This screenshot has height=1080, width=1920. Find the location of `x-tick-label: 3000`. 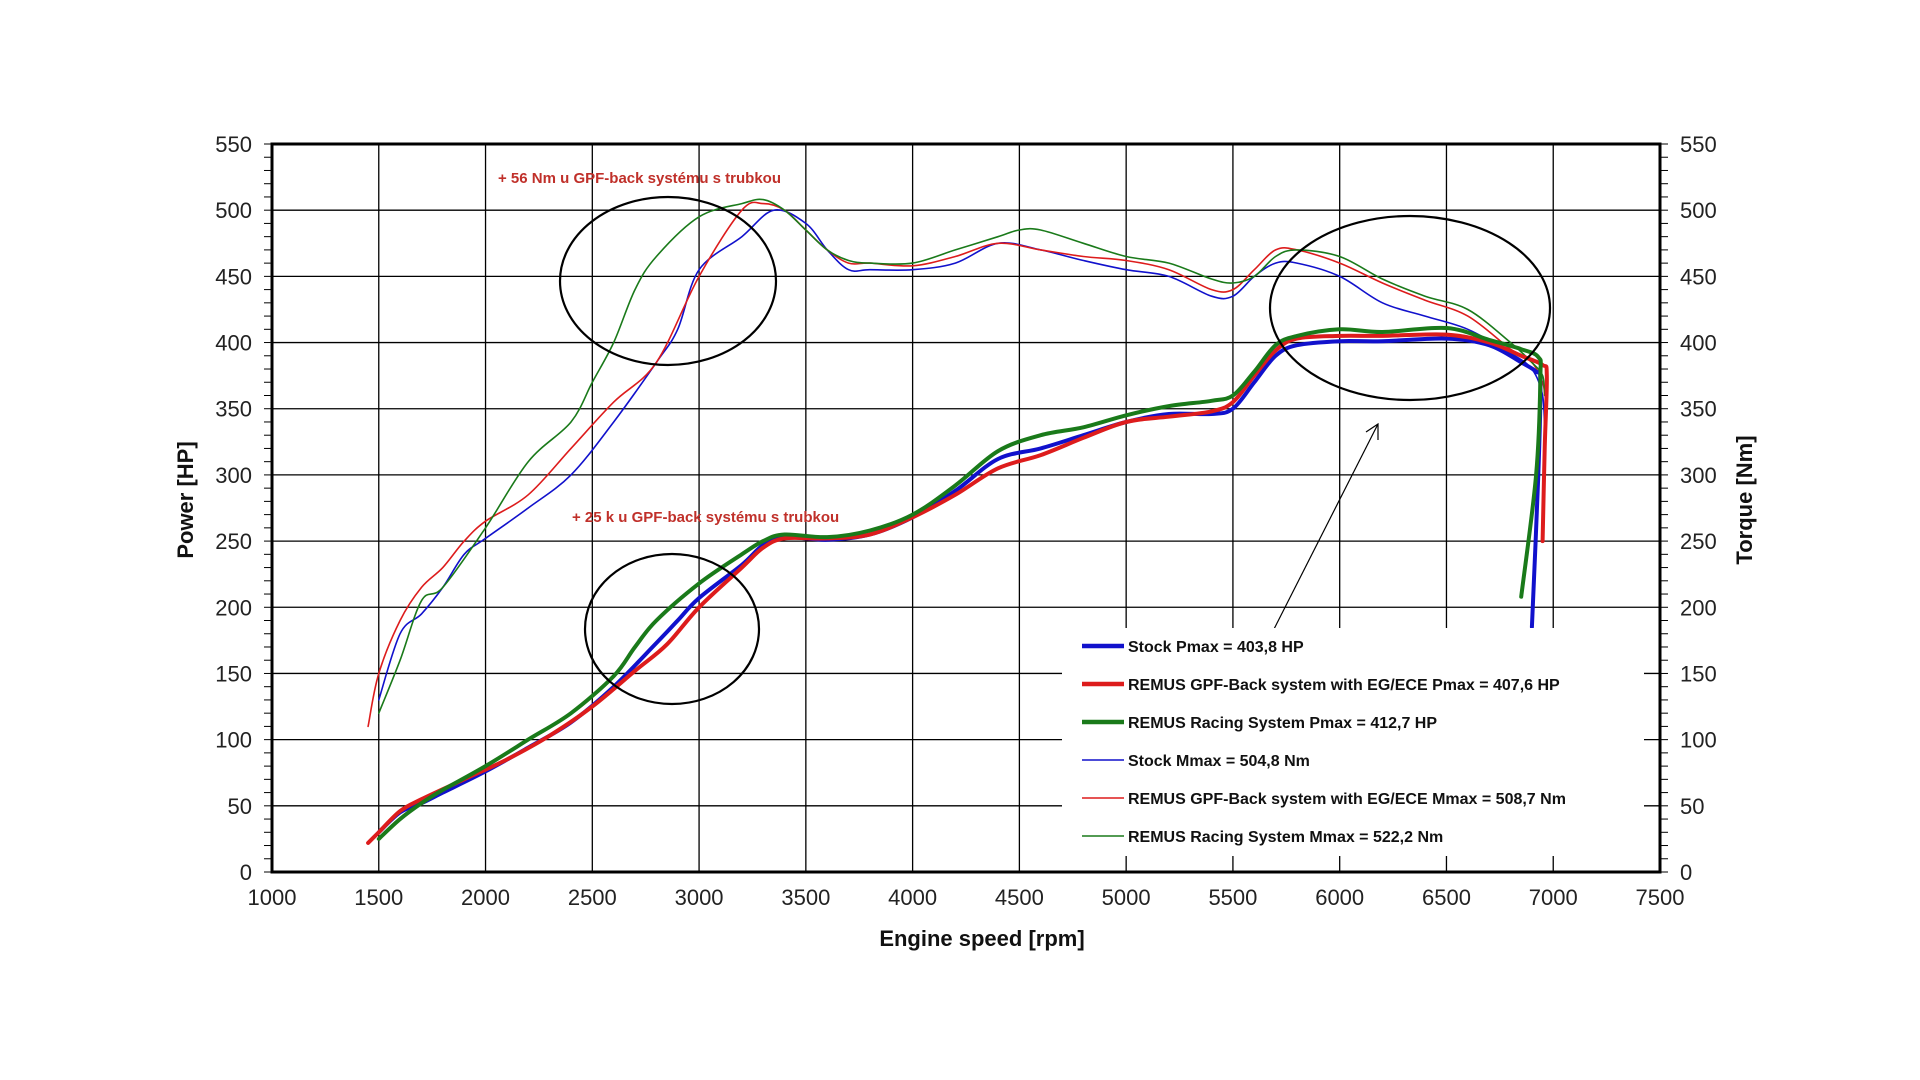

x-tick-label: 3000 is located at coordinates (699, 897).